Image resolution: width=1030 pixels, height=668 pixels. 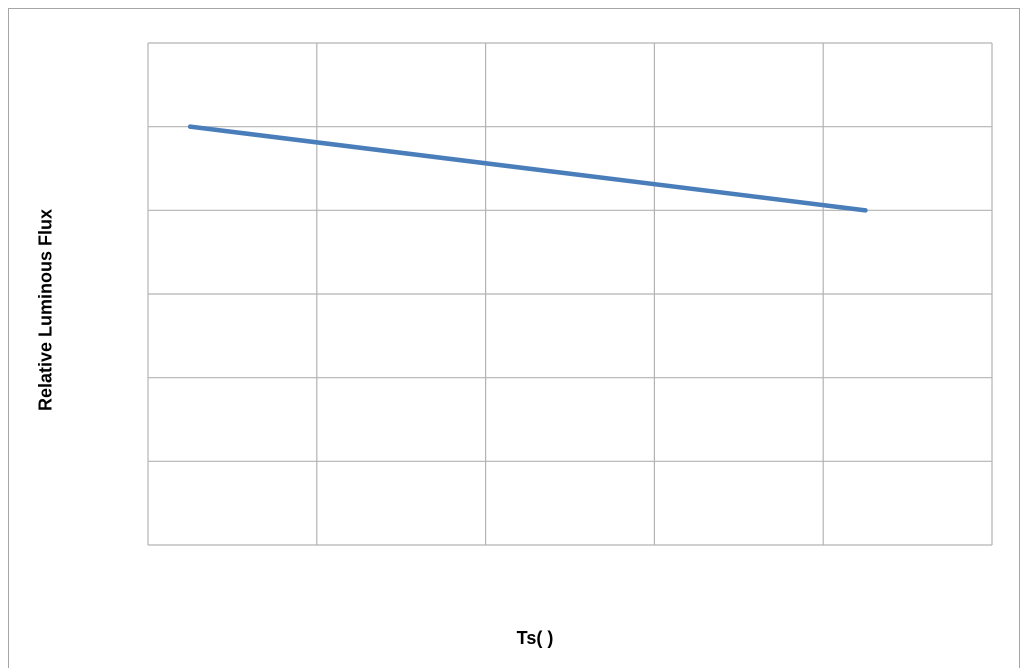 I want to click on x-axis-label: Ts( ), so click(x=535, y=638).